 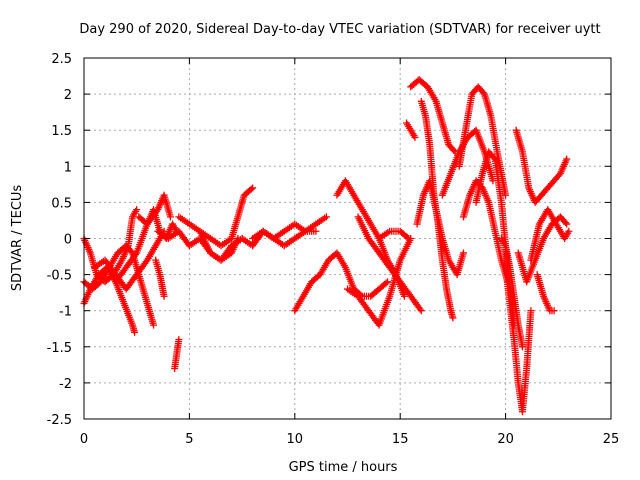 I want to click on x-axis-label: GPS time / hours, so click(x=343, y=467).